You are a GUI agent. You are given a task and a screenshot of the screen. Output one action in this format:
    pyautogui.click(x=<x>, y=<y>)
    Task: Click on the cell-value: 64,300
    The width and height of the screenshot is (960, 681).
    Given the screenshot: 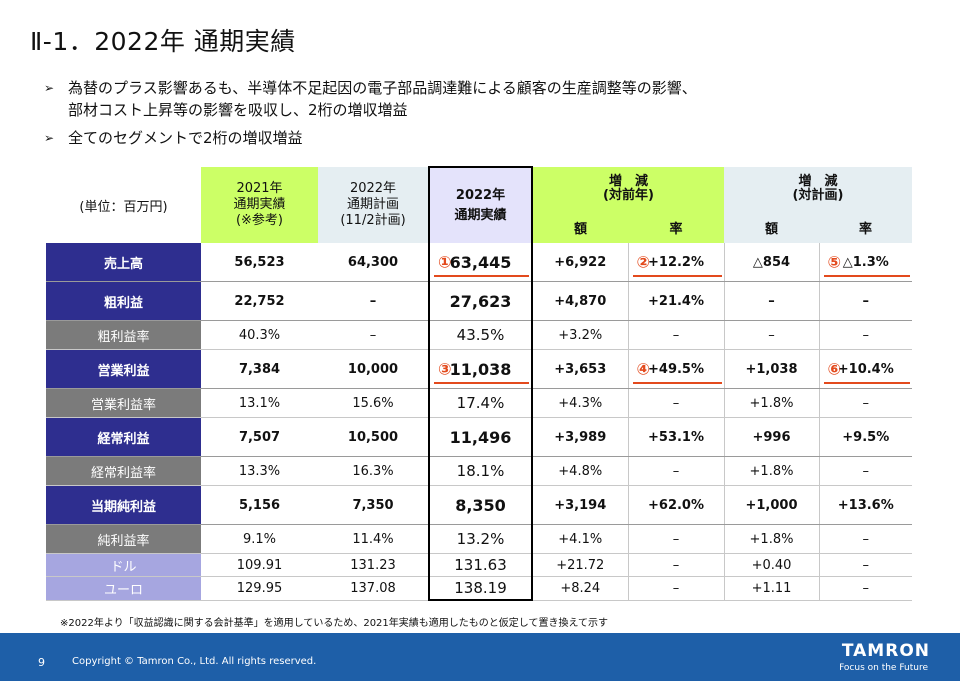 What is the action you would take?
    pyautogui.click(x=373, y=262)
    